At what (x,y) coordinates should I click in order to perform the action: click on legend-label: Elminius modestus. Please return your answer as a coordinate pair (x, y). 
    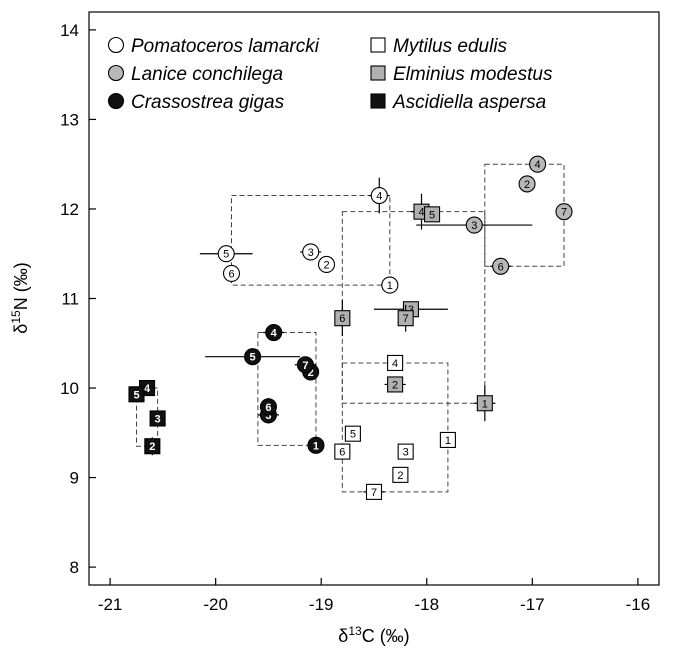
    Looking at the image, I should click on (473, 74).